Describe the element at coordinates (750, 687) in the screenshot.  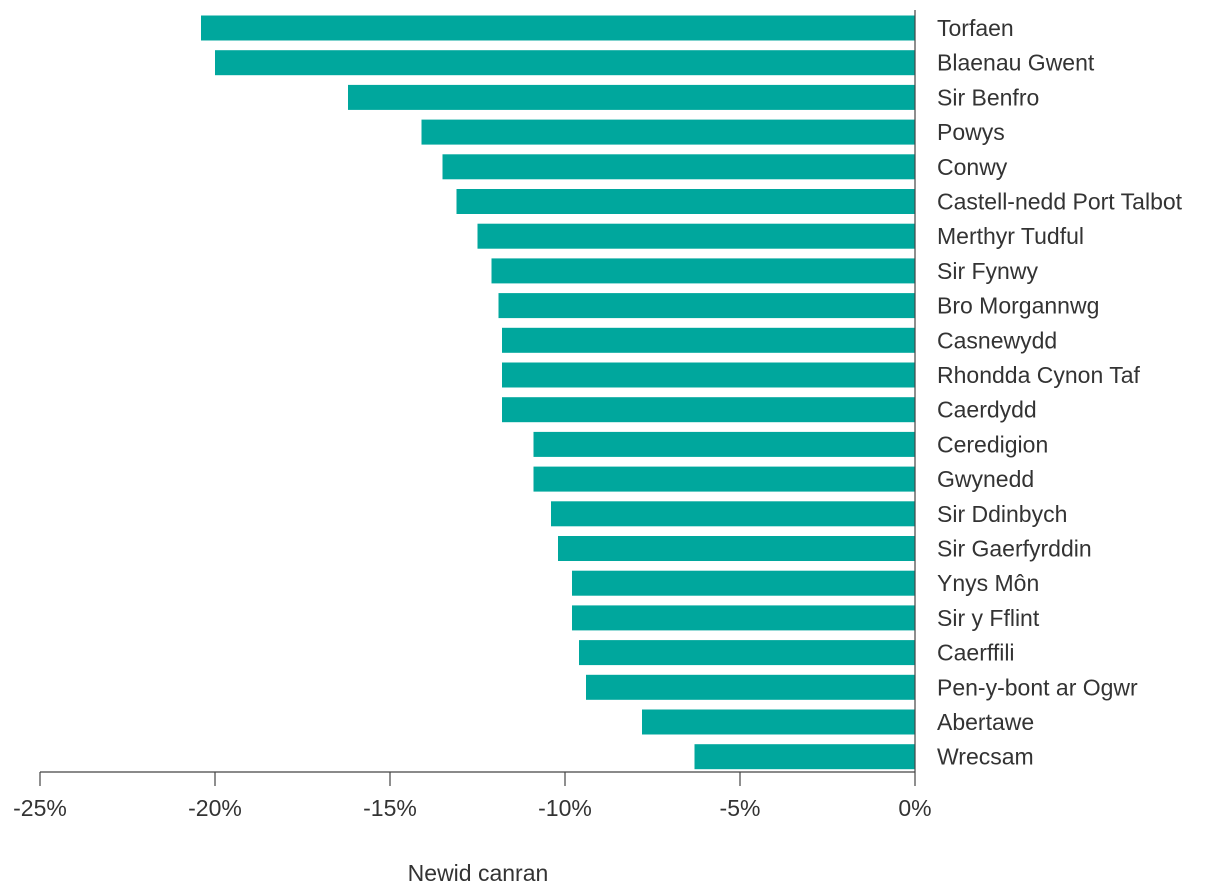
I see `bar-pen-y-bont-ar-ogwr` at that location.